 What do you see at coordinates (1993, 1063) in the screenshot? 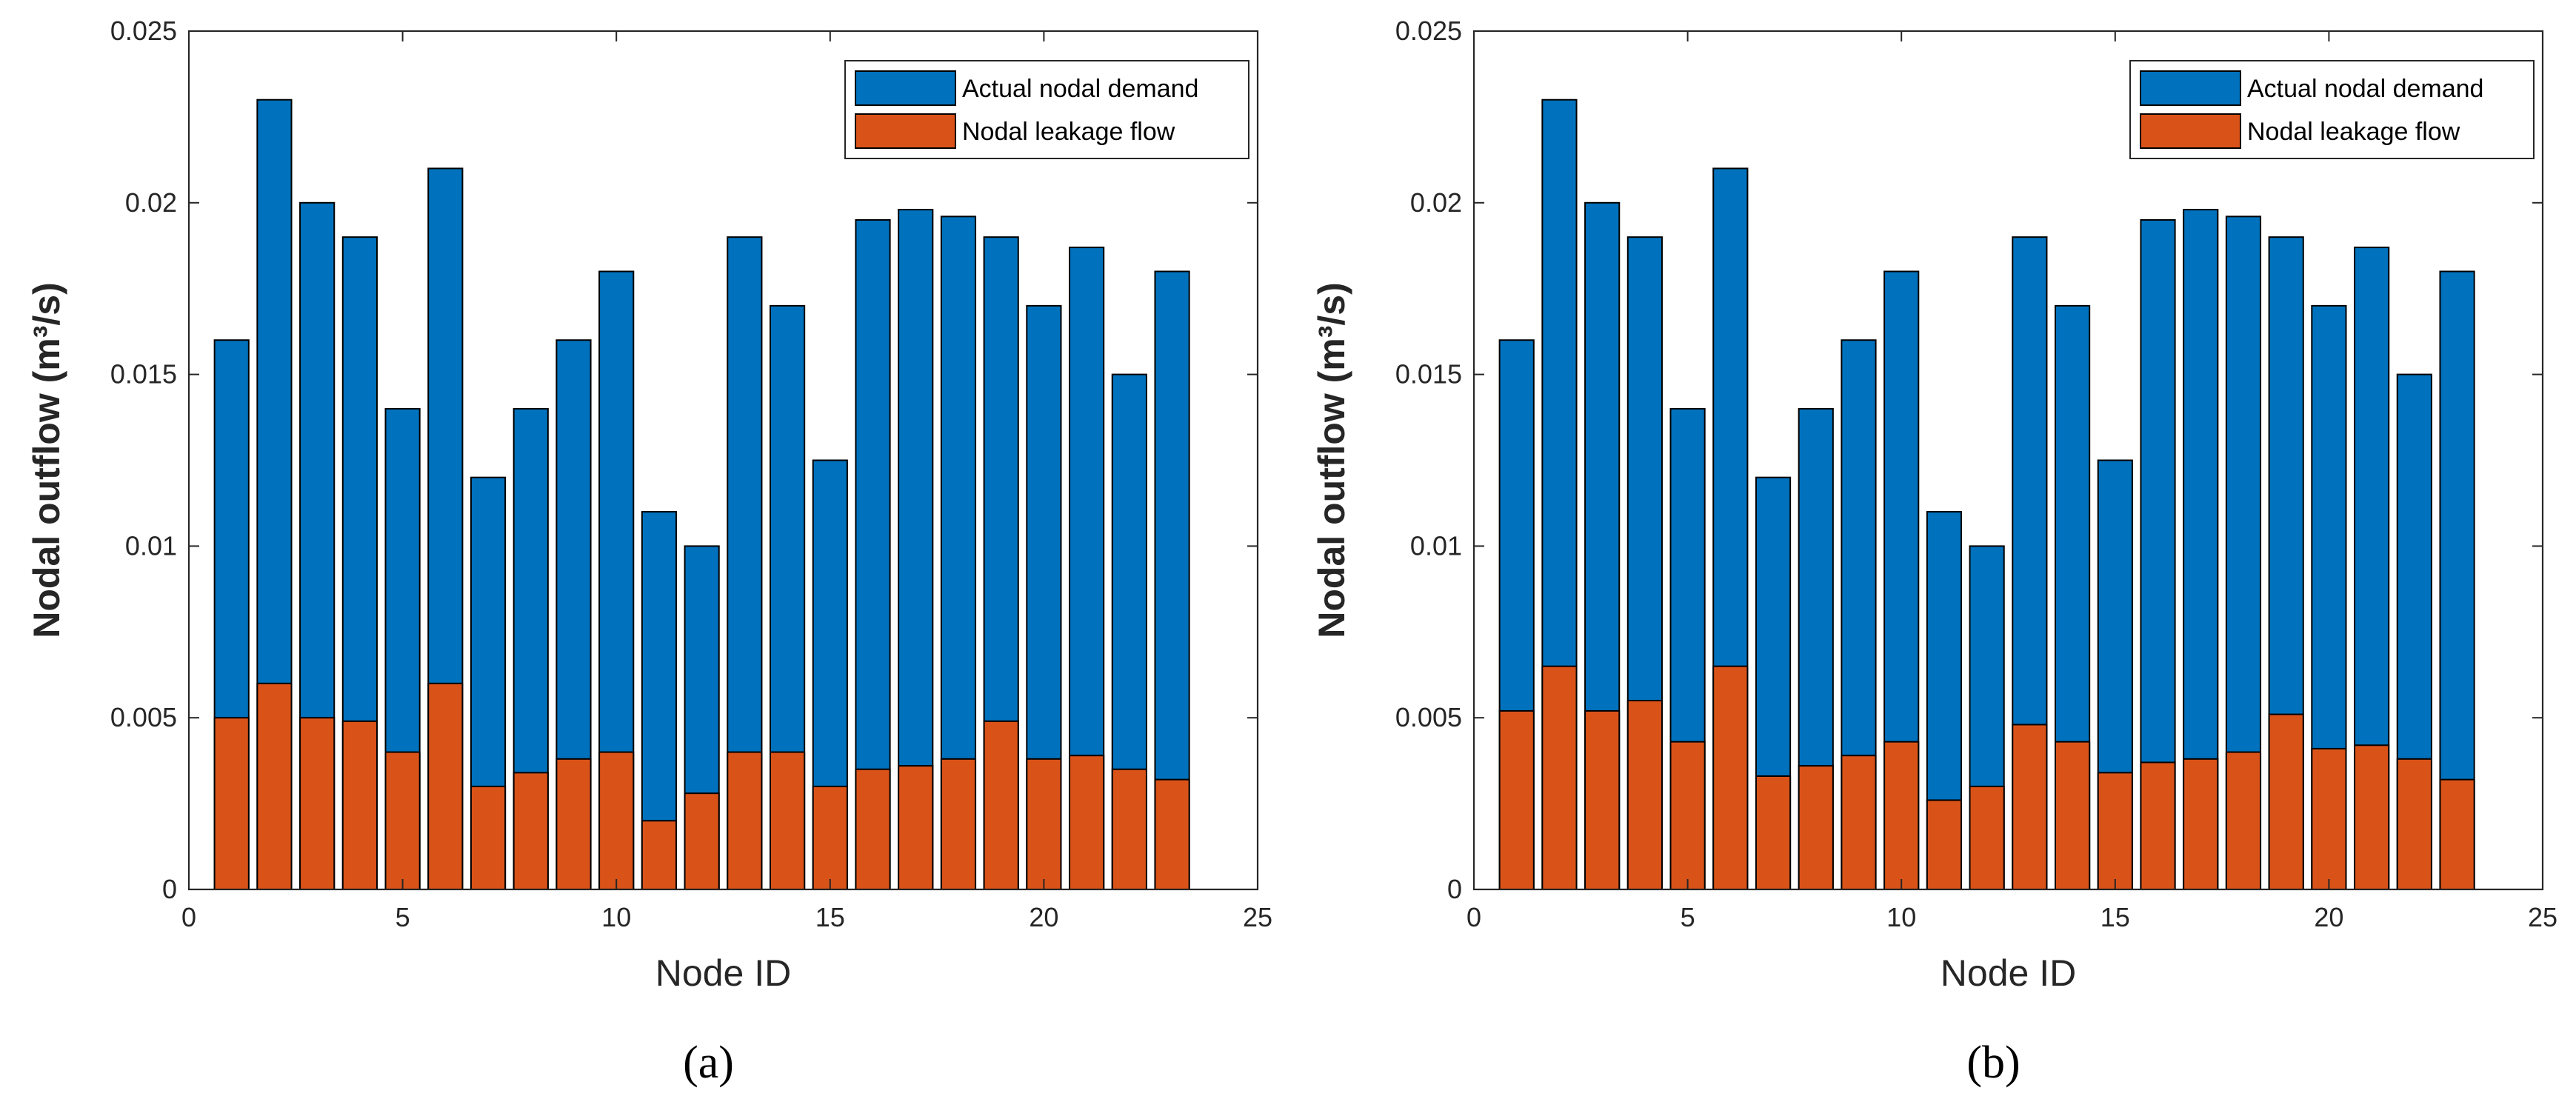
I see `panel-label: (b)` at bounding box center [1993, 1063].